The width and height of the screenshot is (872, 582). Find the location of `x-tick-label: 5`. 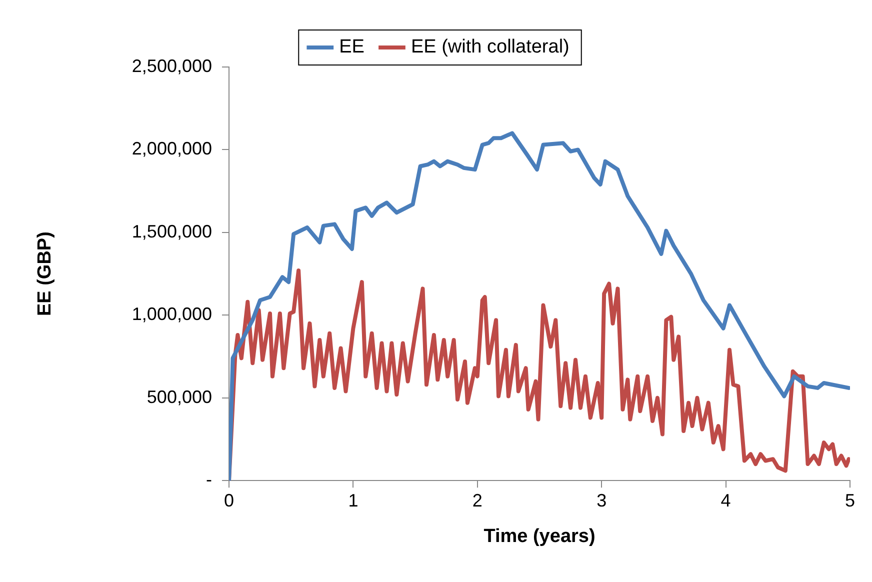

x-tick-label: 5 is located at coordinates (850, 500).